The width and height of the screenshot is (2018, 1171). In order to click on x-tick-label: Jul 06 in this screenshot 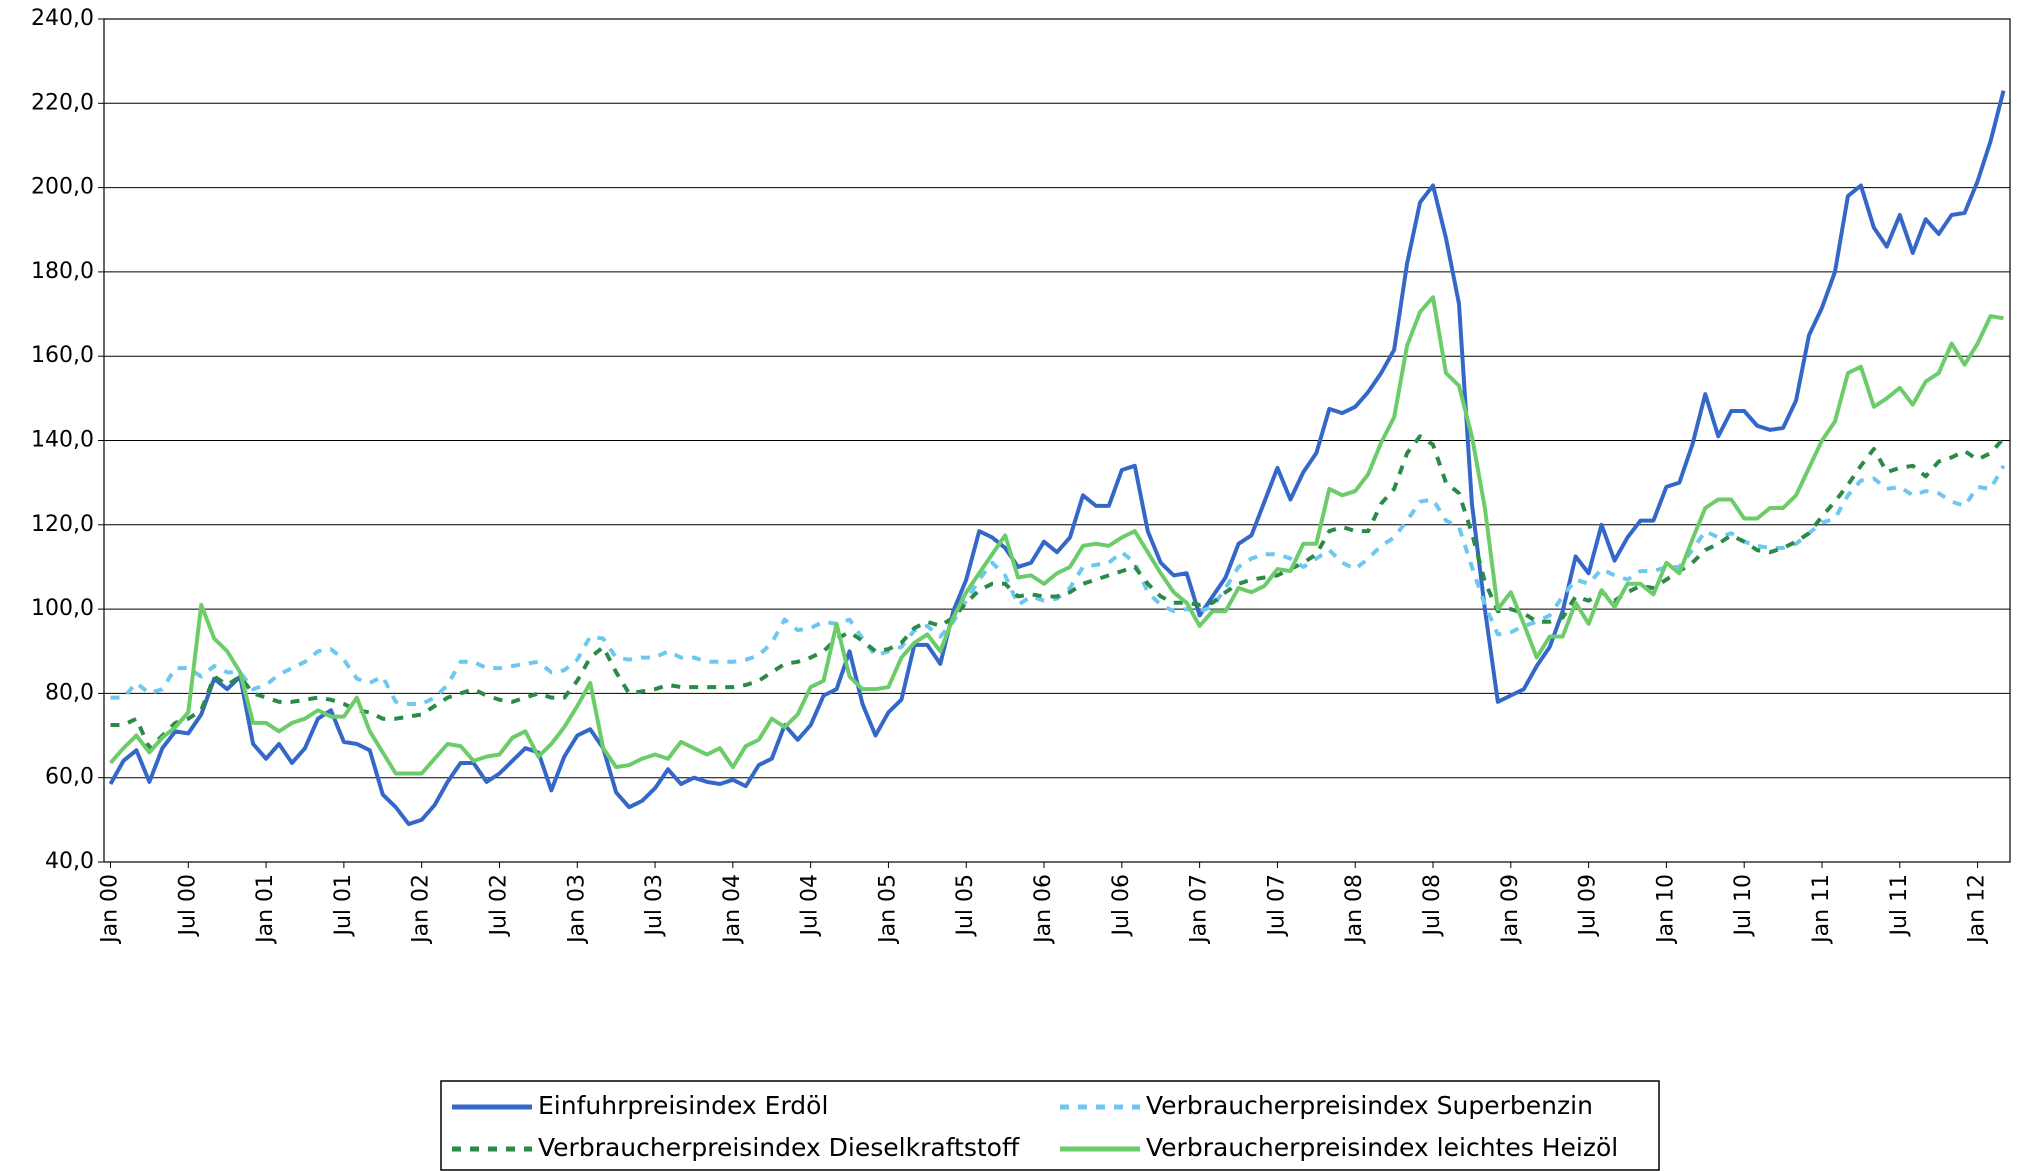, I will do `click(1121, 906)`.